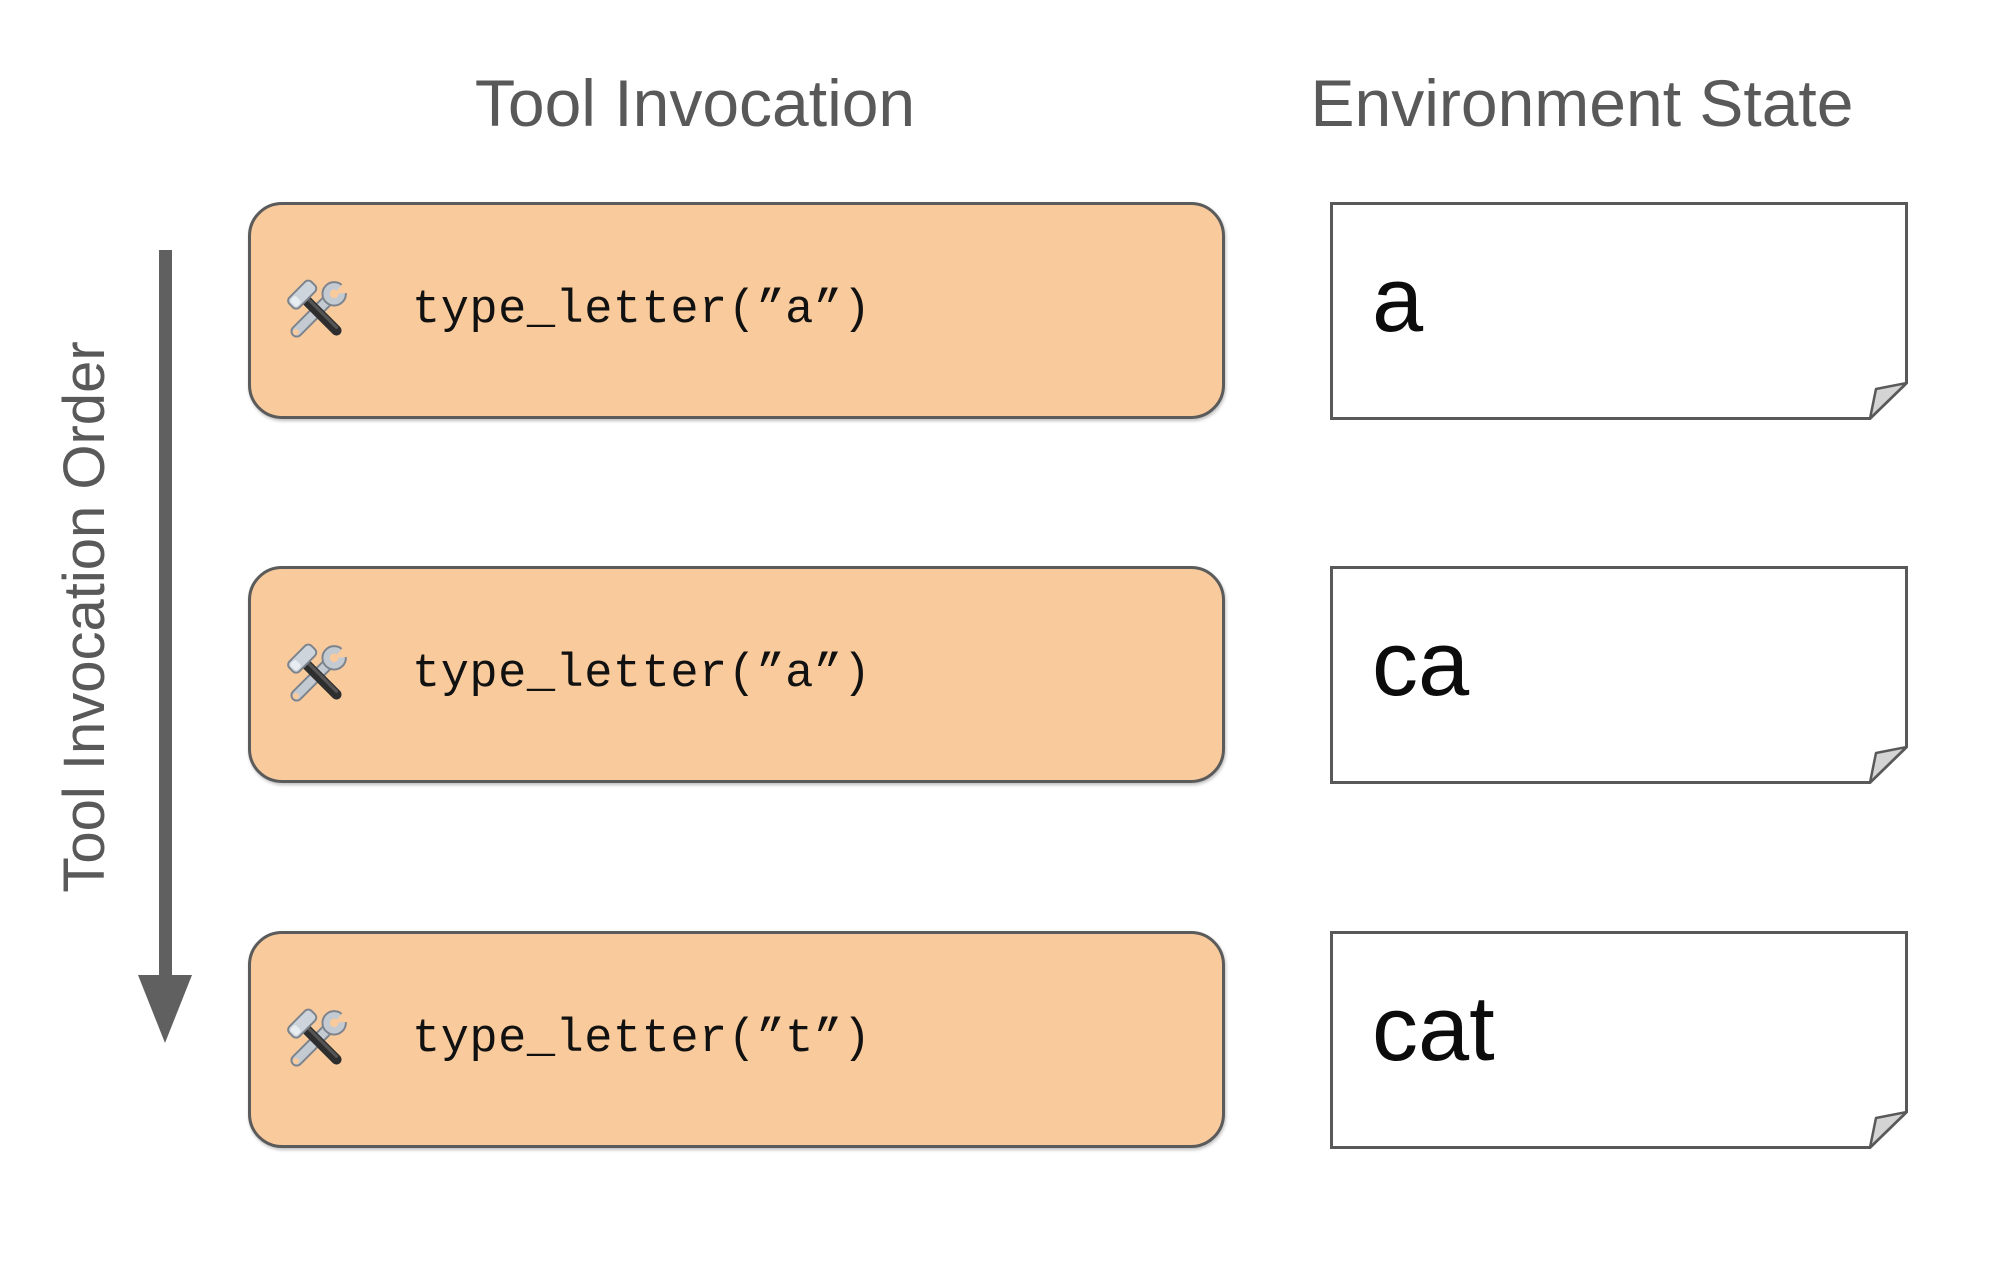 The height and width of the screenshot is (1265, 2000). Describe the element at coordinates (165, 1009) in the screenshot. I see `order-arrow-head-icon` at that location.